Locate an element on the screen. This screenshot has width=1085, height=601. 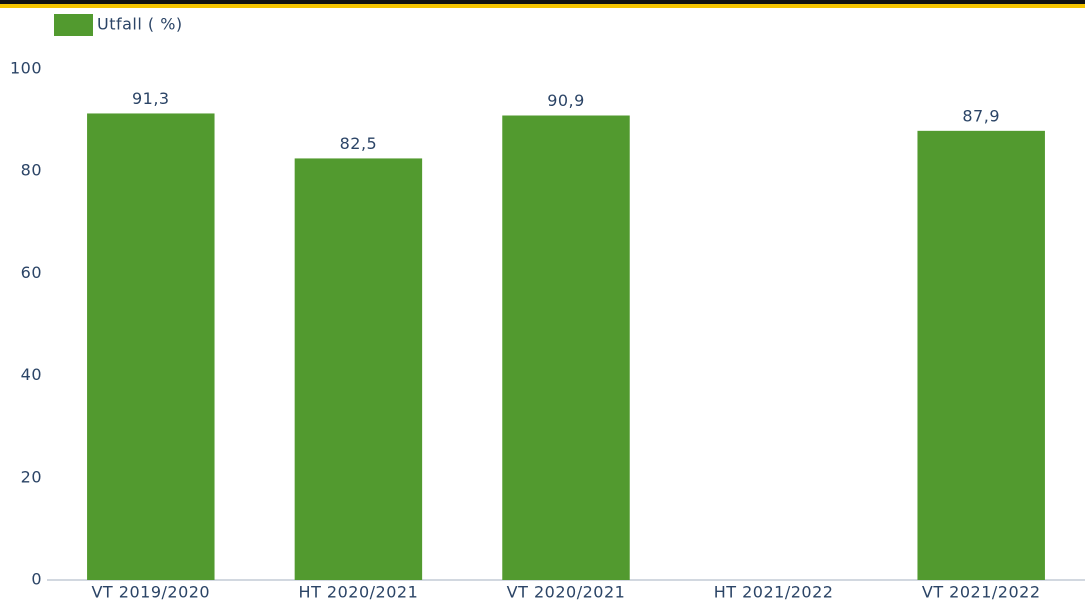
x-tick-label: HT 2020/2021 is located at coordinates (359, 592).